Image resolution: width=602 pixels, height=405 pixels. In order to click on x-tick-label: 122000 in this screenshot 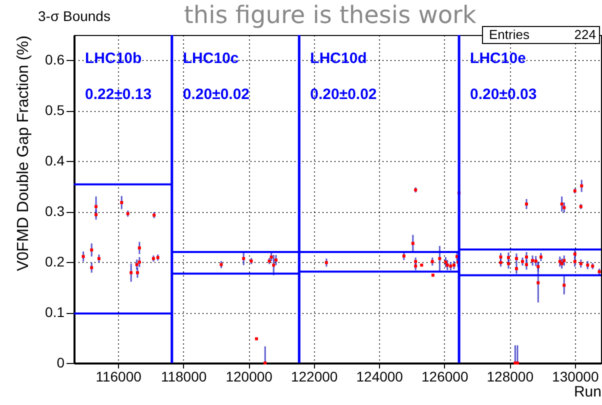, I will do `click(314, 376)`.